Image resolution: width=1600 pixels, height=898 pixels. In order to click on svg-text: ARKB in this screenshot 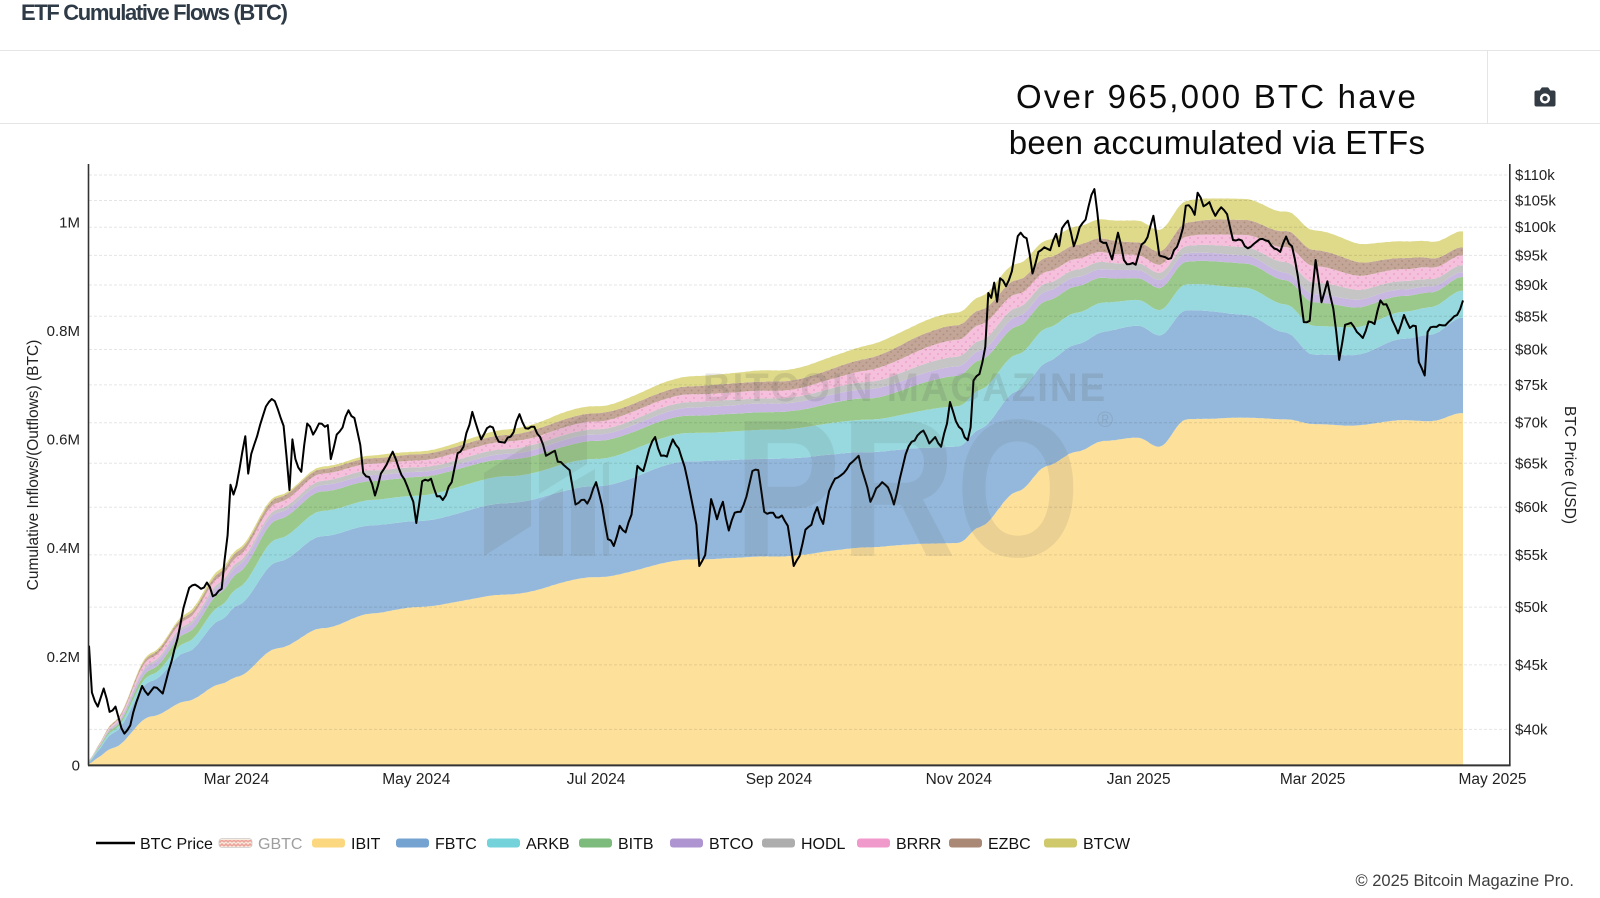, I will do `click(548, 844)`.